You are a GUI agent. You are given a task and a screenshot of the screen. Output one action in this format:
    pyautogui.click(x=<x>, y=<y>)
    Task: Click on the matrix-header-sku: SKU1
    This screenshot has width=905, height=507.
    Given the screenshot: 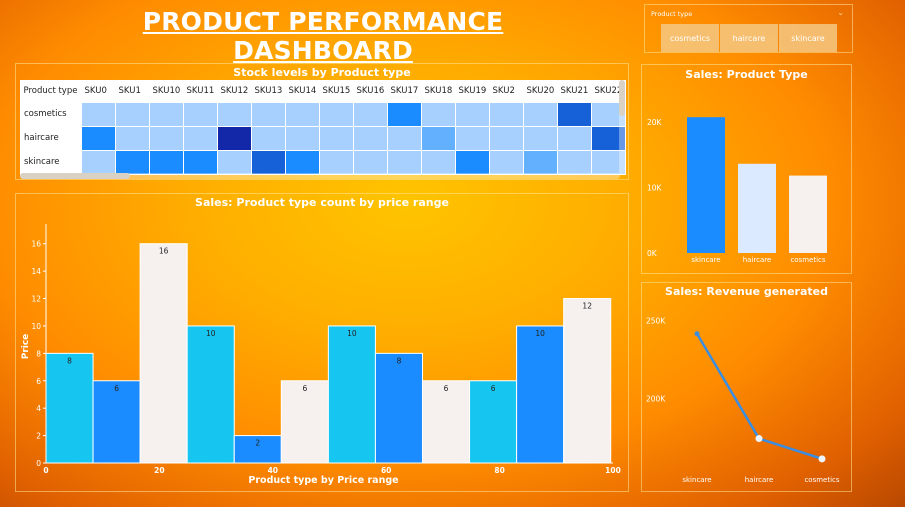 What is the action you would take?
    pyautogui.click(x=132, y=91)
    